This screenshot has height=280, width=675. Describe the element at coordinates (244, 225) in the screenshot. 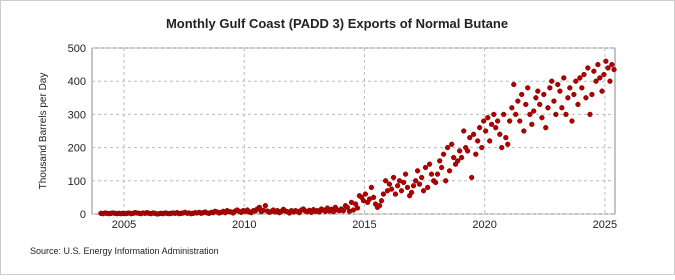

I see `x-tick-label: 2010` at that location.